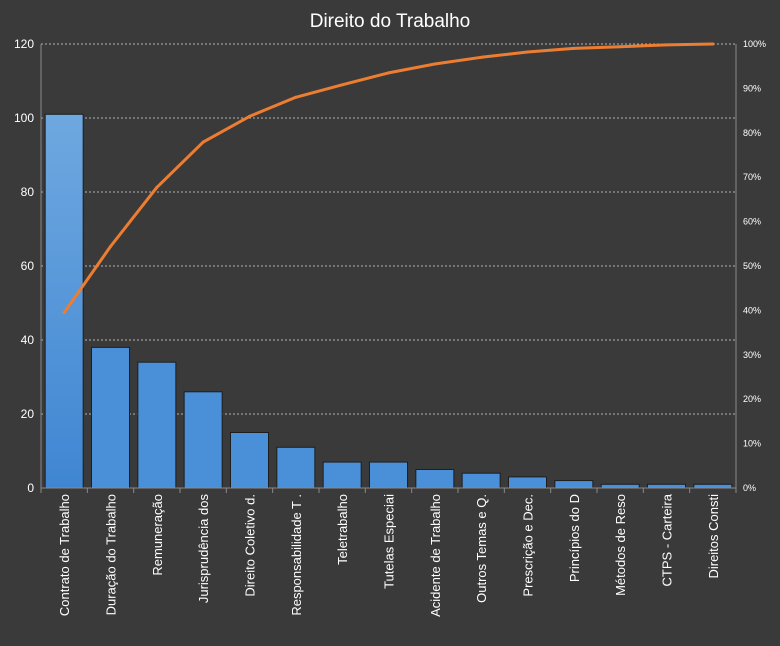 The image size is (780, 646). Describe the element at coordinates (620, 545) in the screenshot. I see `x-tick-label: Métodos de Reso` at that location.